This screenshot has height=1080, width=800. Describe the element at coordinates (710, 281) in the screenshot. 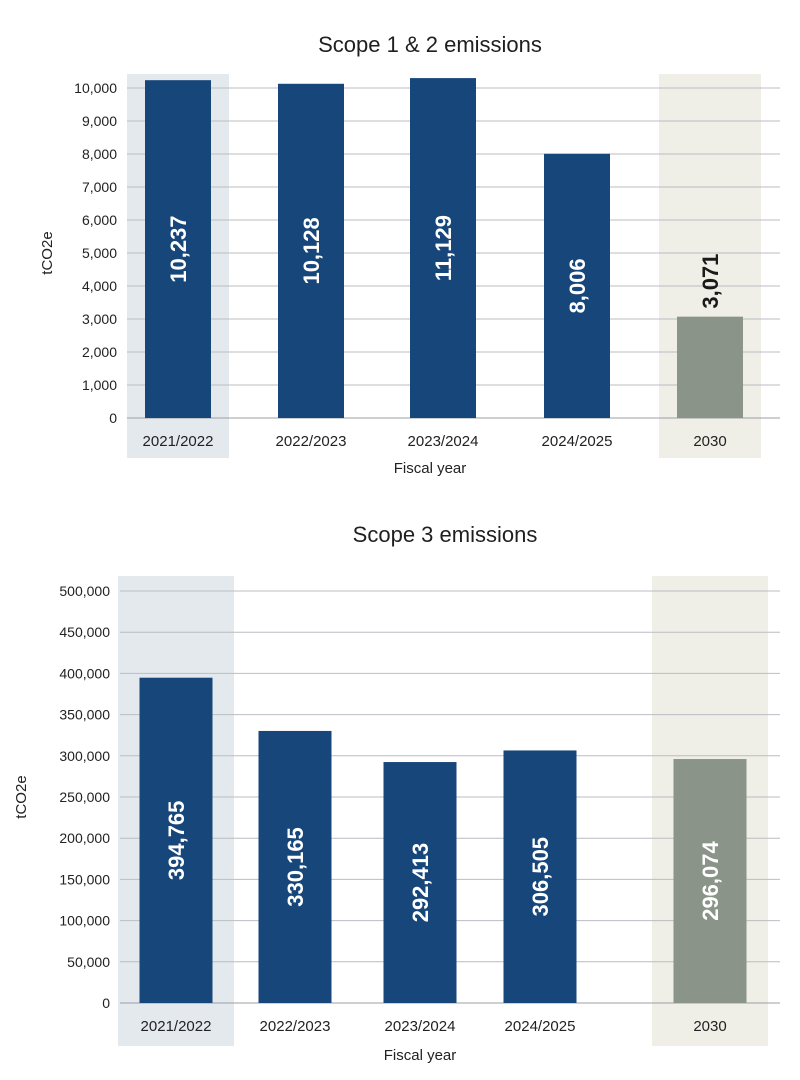

I see `scope12-data-label: 3,071` at that location.